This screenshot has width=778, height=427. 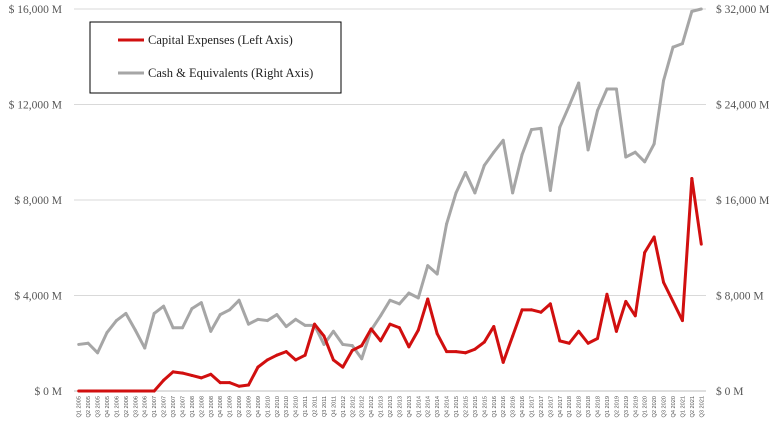 What do you see at coordinates (457, 406) in the screenshot?
I see `x-axis-tick-label: Q1 2015` at bounding box center [457, 406].